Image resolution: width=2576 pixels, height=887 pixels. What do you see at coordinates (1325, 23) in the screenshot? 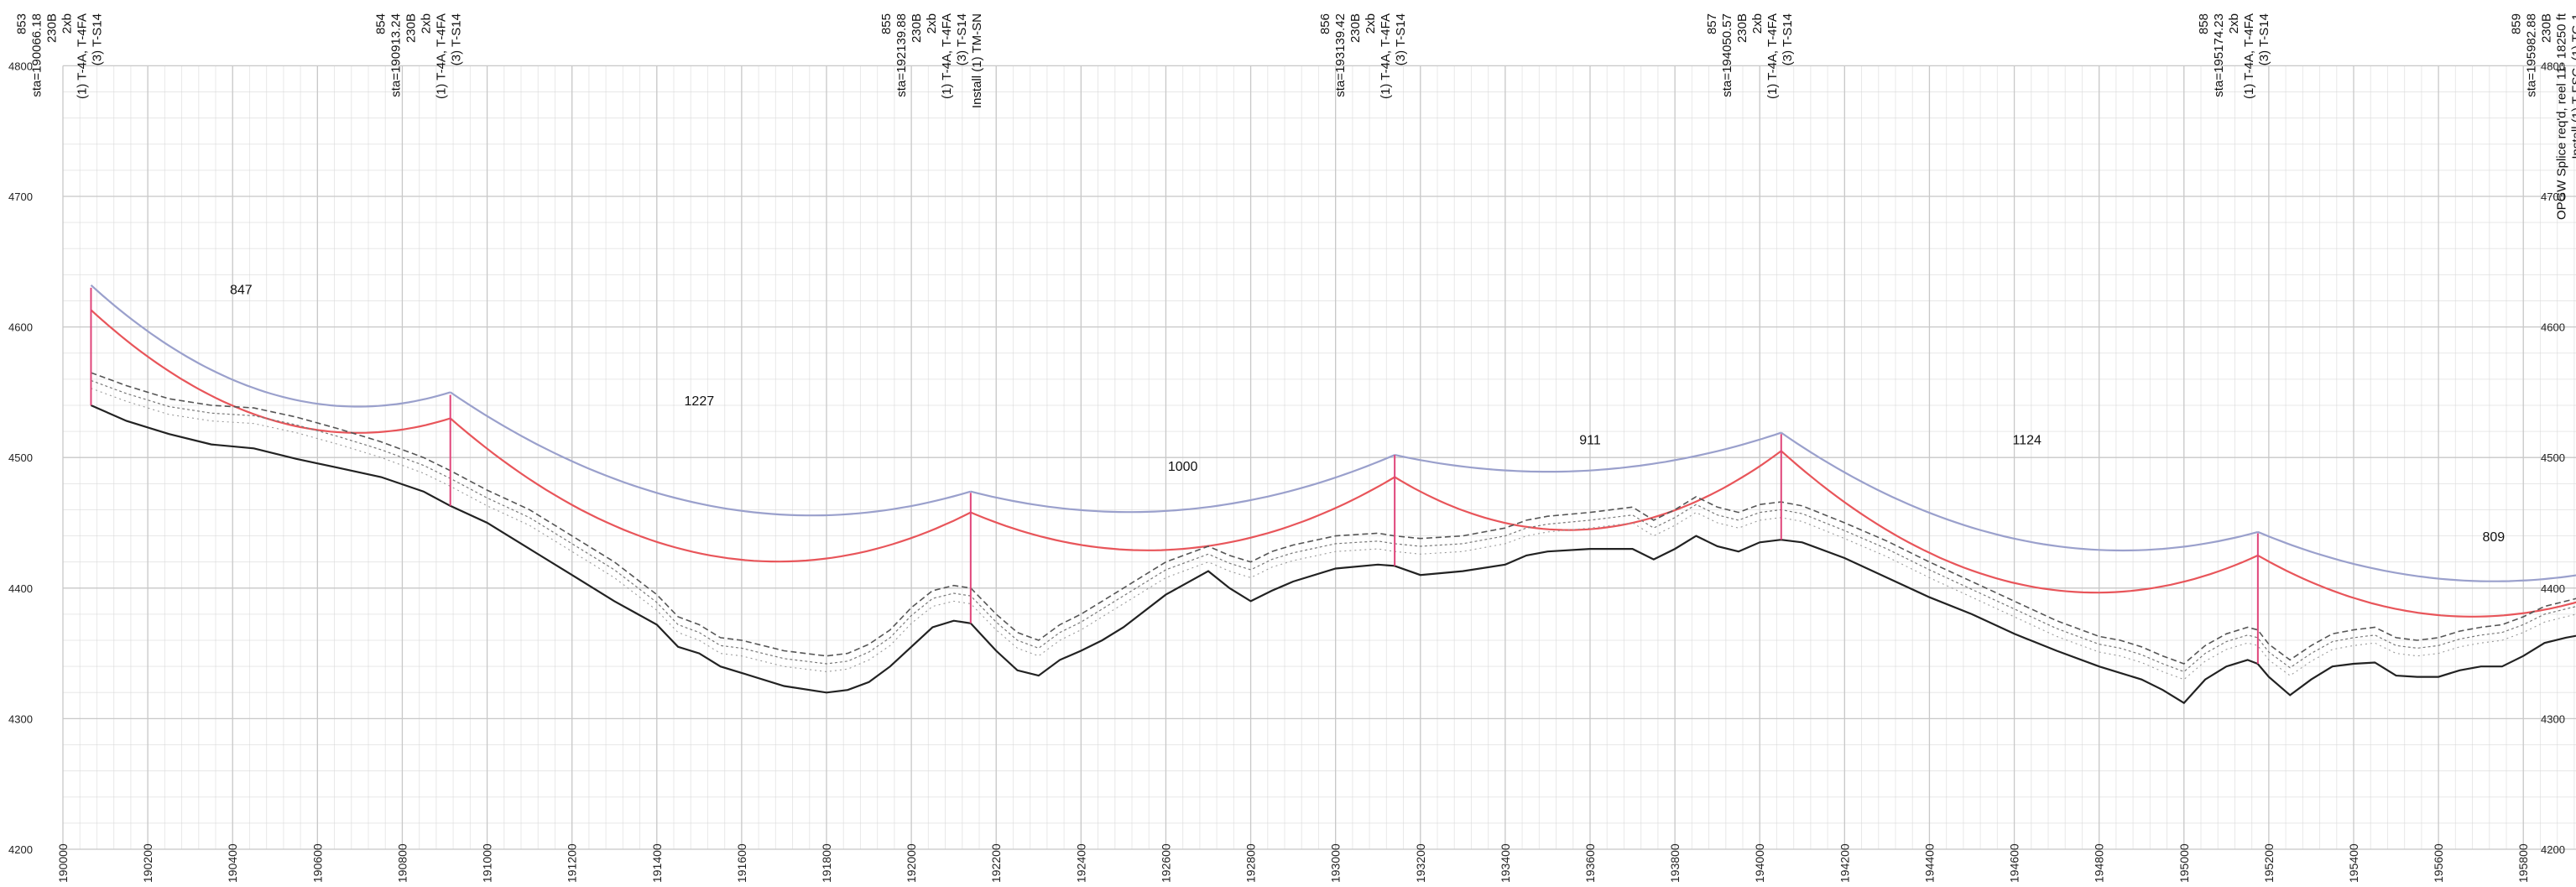
I see `structure-annotation-line: 856` at bounding box center [1325, 23].